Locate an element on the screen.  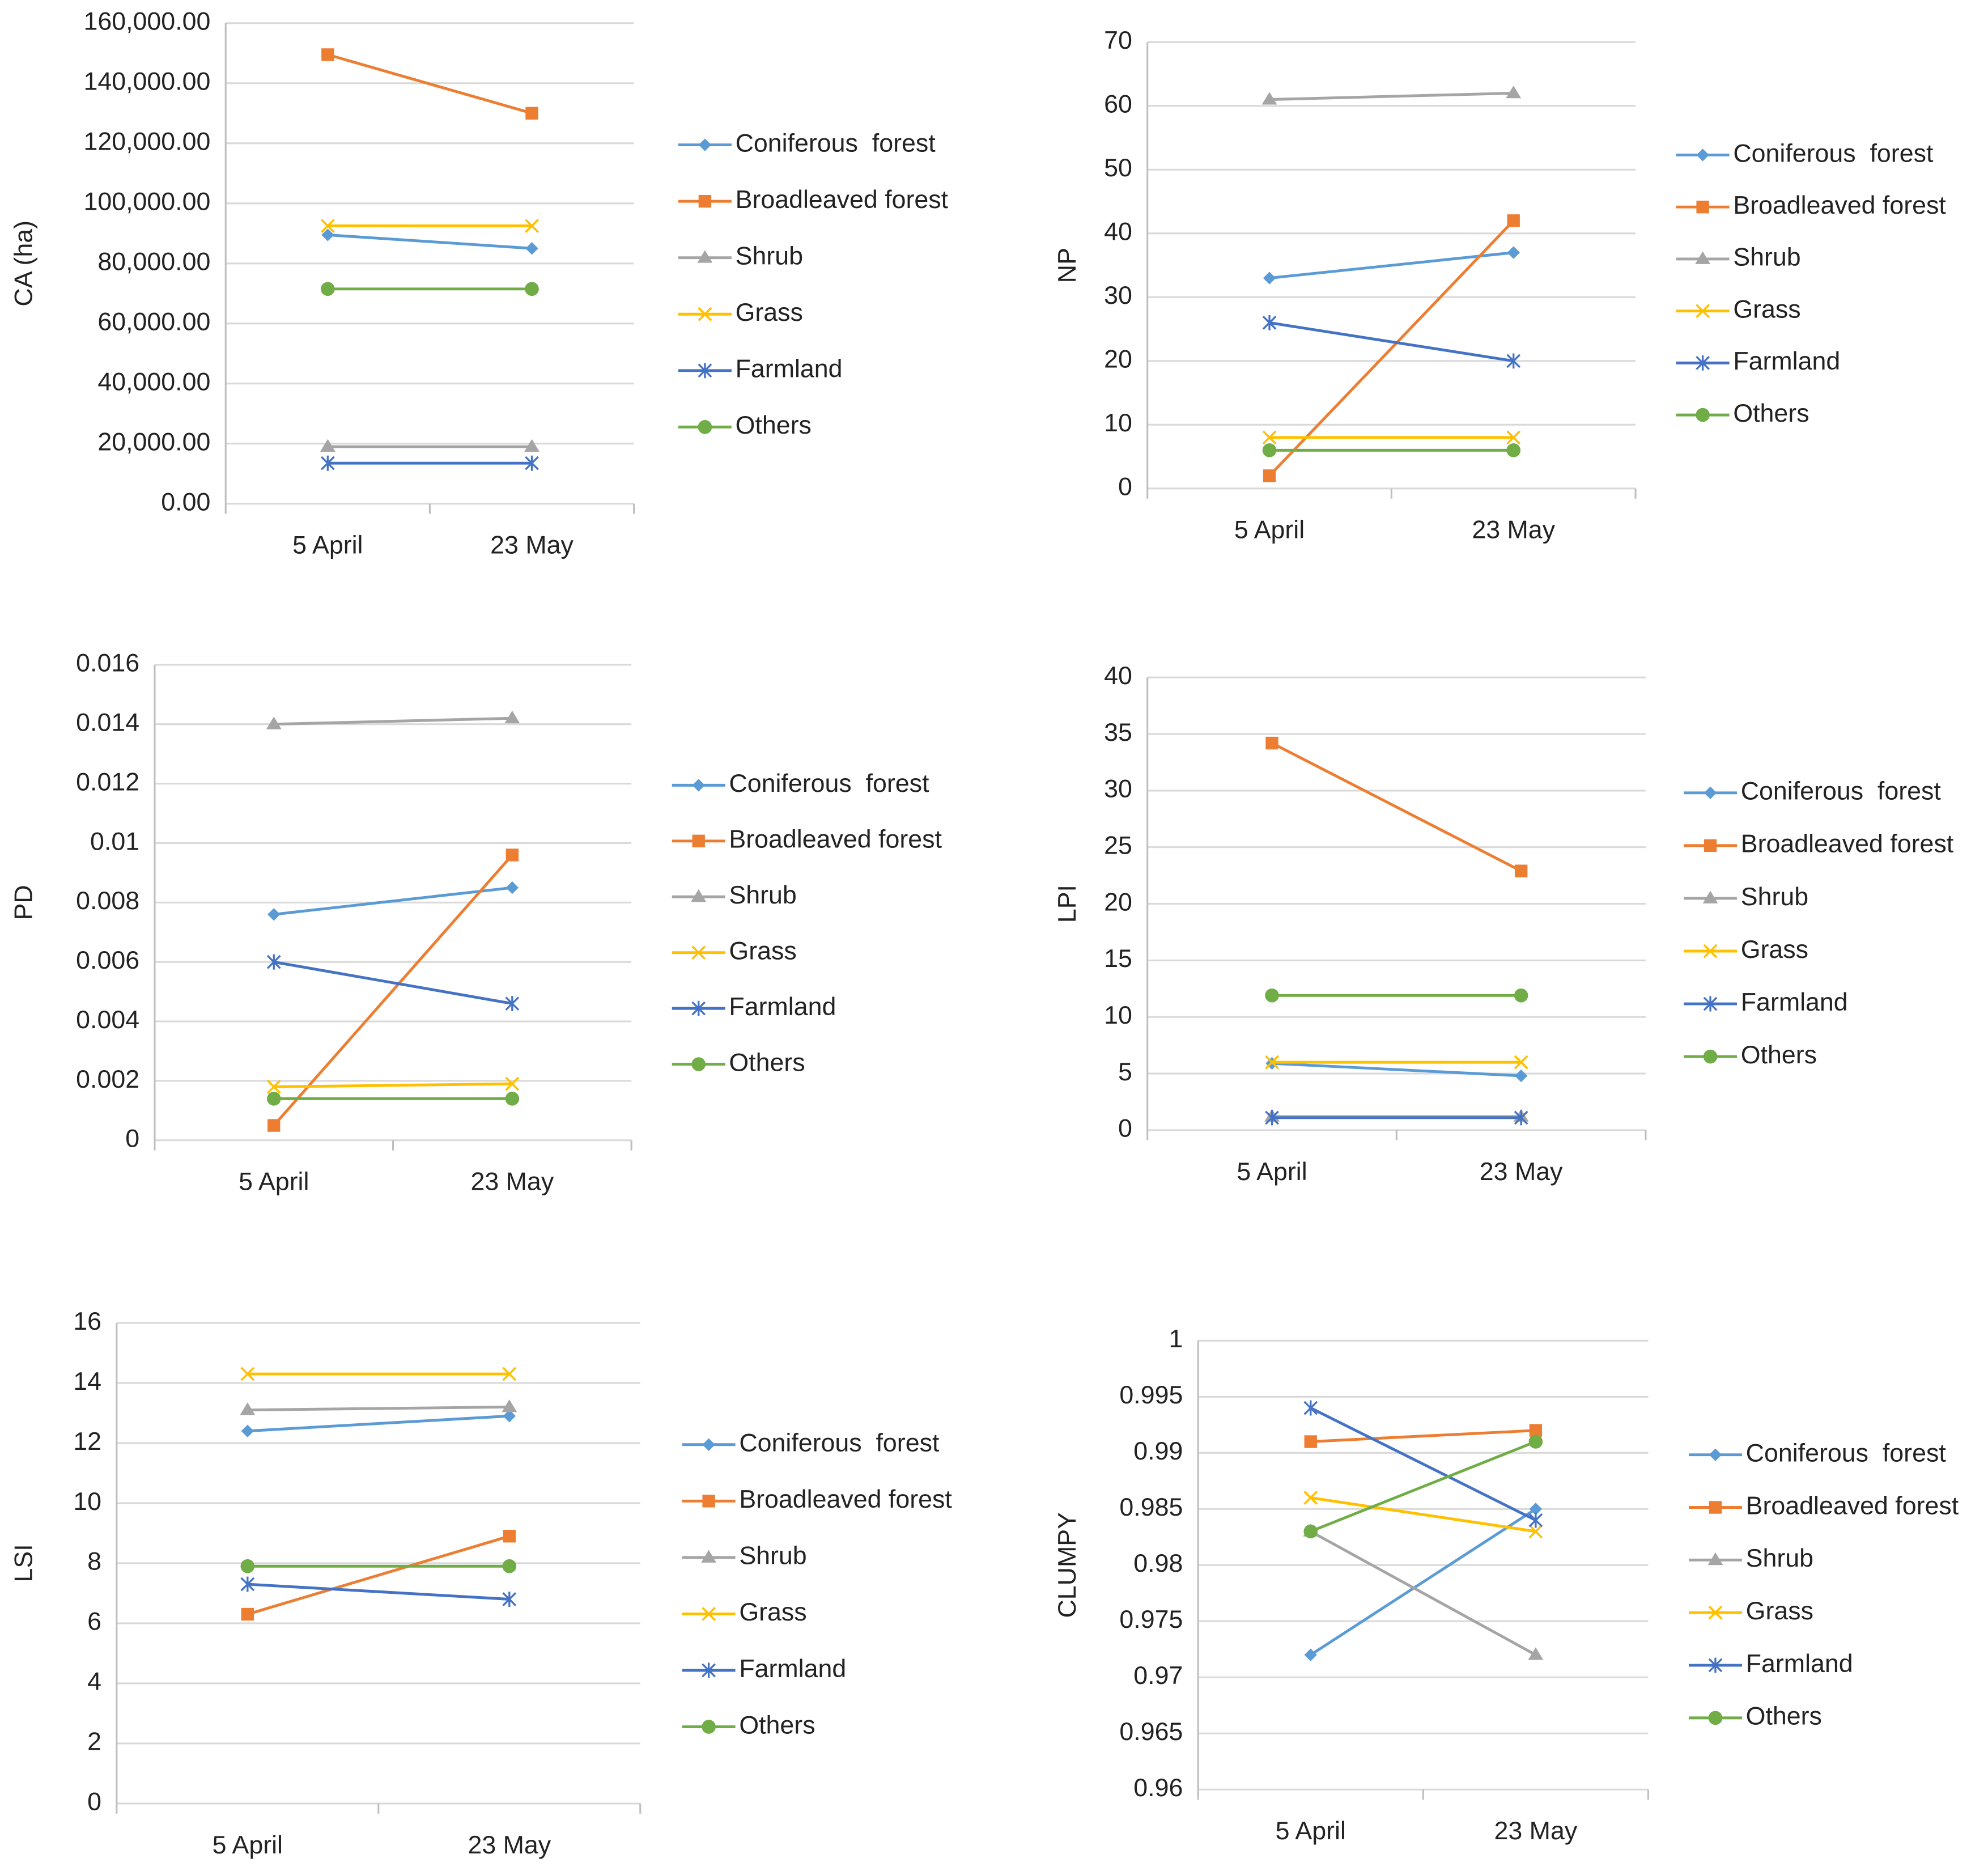
y-tick-label: 0.016 is located at coordinates (107, 663).